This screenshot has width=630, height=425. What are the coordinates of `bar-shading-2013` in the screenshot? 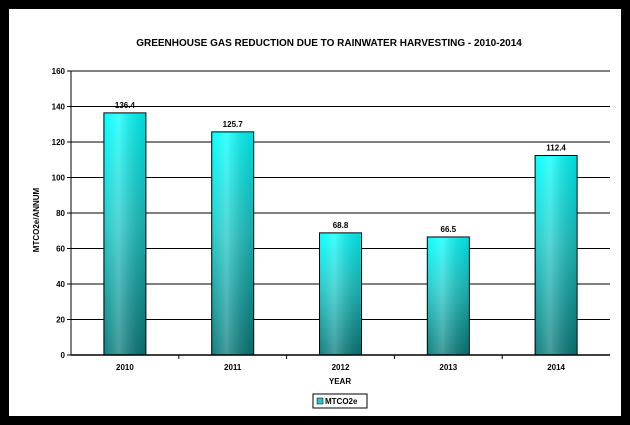 It's located at (448, 295).